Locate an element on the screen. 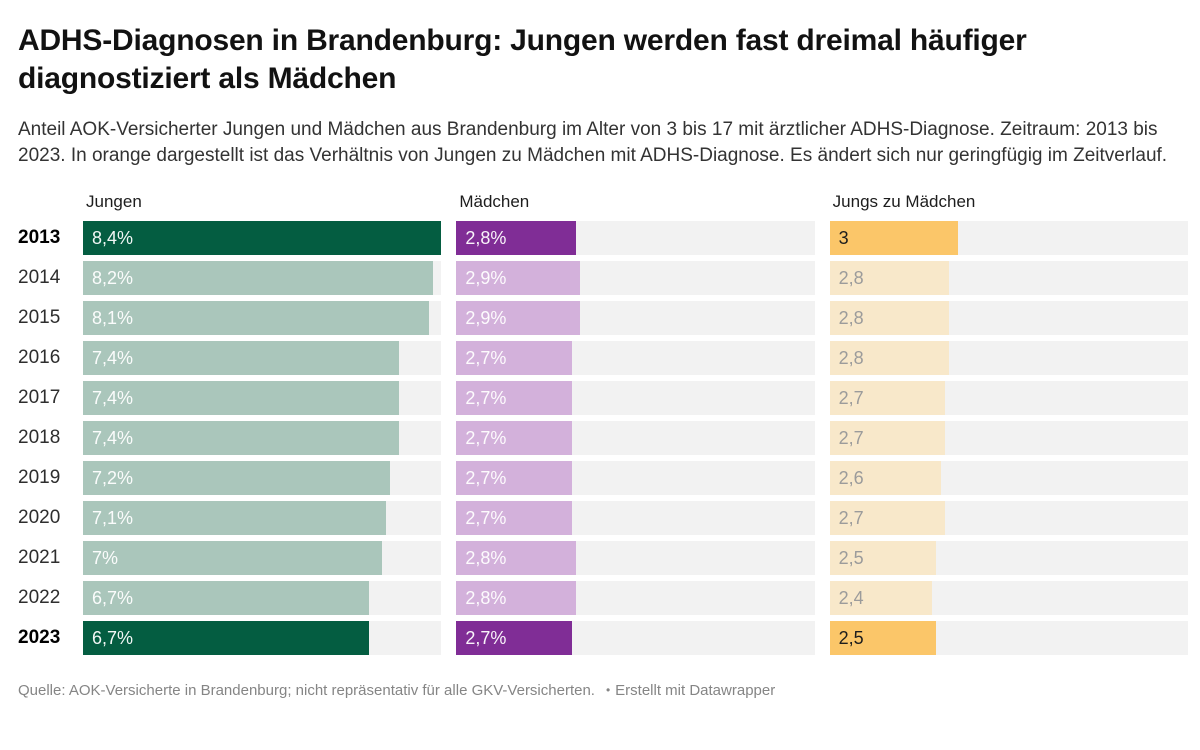 The image size is (1200, 750). column-header-jungen: Jungen is located at coordinates (114, 201).